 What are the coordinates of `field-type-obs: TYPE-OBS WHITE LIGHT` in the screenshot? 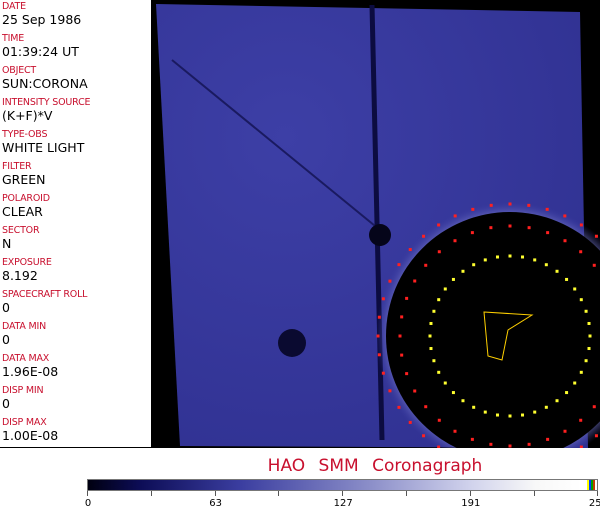 It's located at (75, 144).